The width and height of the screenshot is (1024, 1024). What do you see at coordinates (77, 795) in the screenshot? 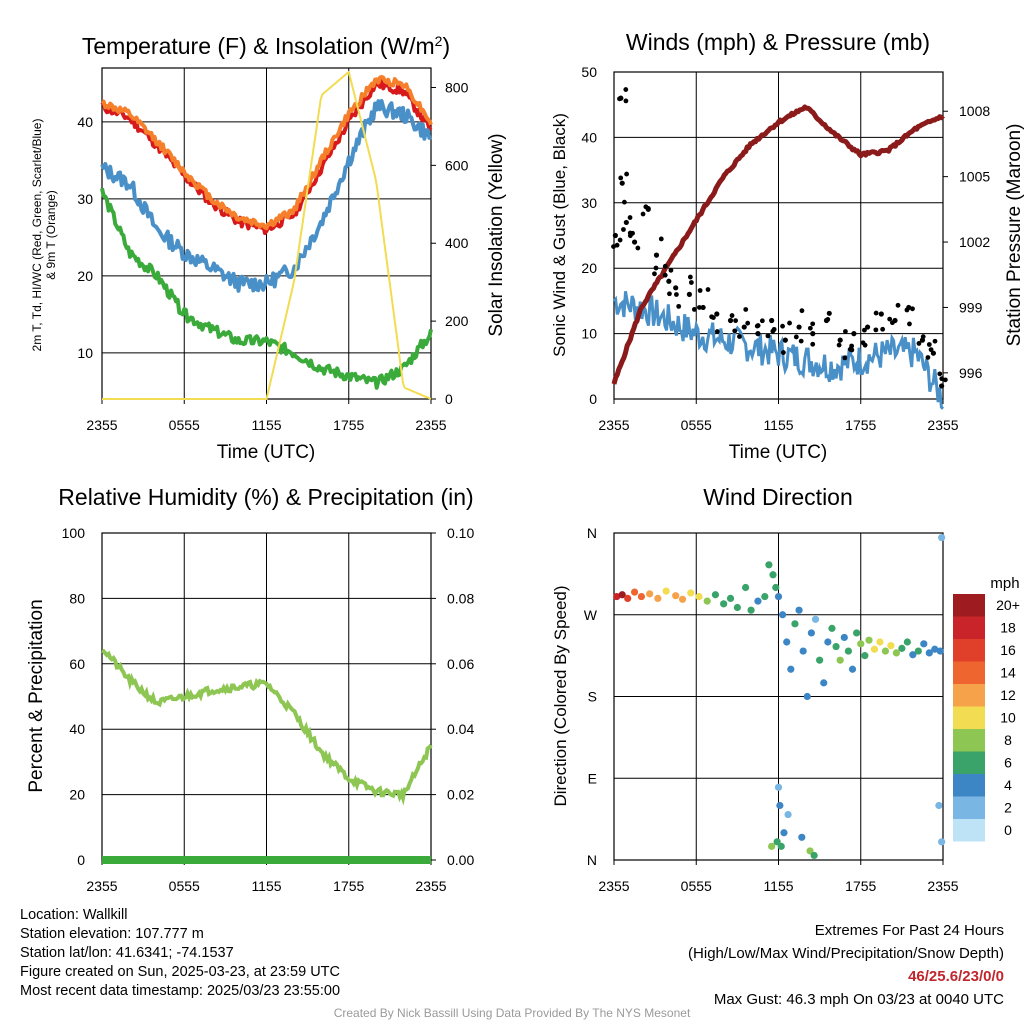
I see `y-tick-label: 20` at bounding box center [77, 795].